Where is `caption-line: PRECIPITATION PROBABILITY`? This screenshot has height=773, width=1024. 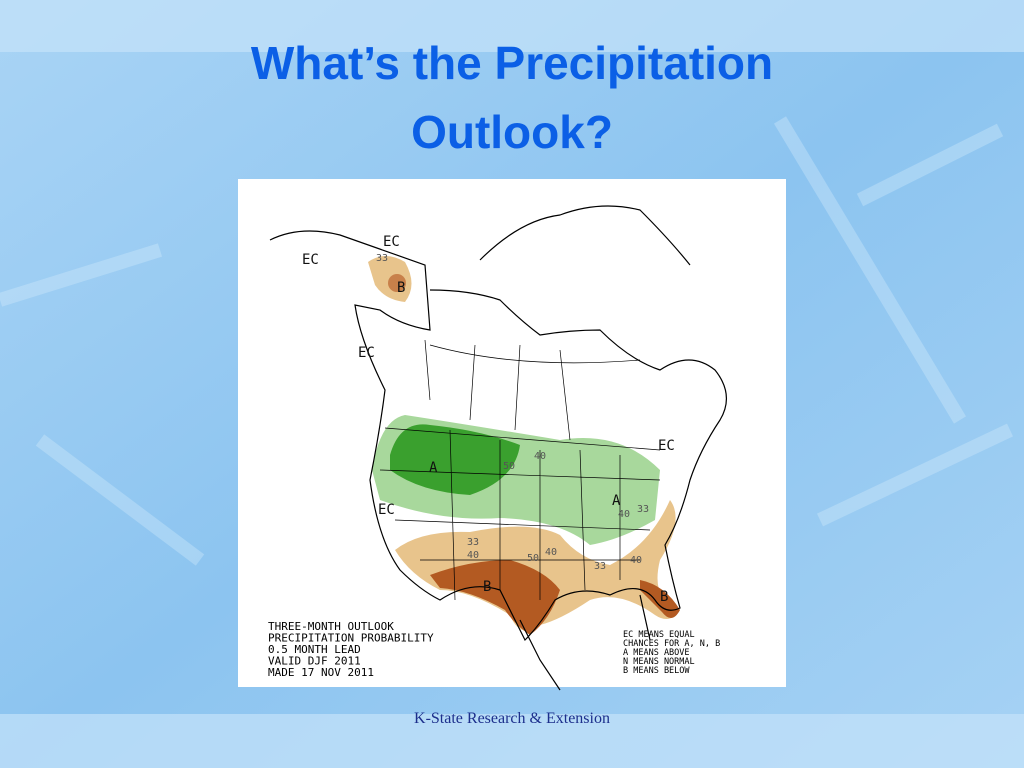
caption-line: PRECIPITATION PROBABILITY is located at coordinates (351, 638).